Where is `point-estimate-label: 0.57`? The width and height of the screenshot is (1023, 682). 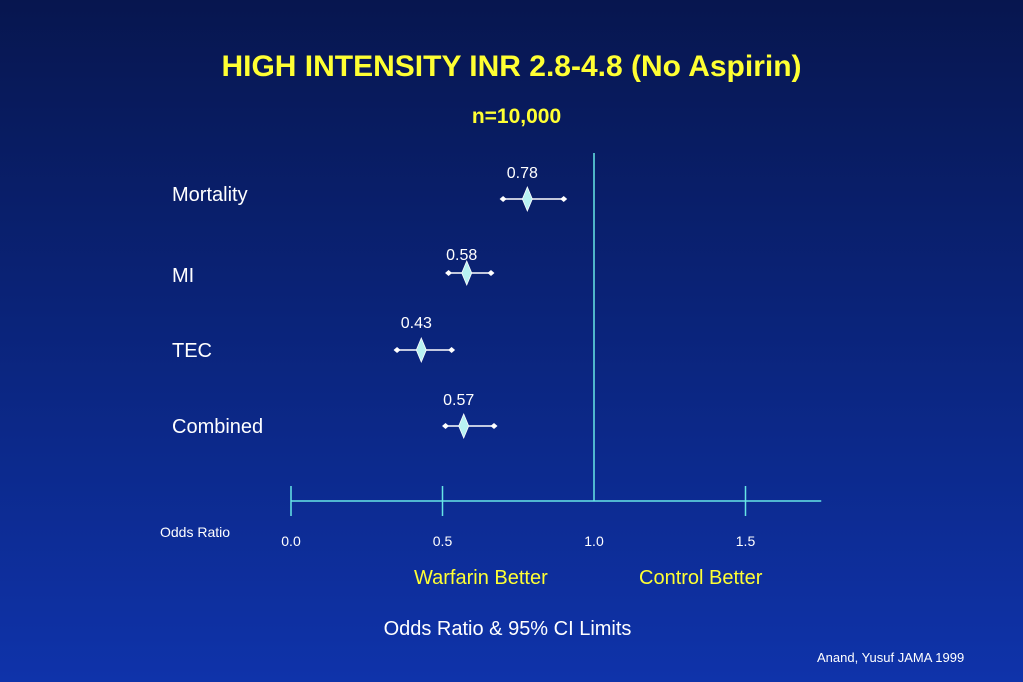
point-estimate-label: 0.57 is located at coordinates (458, 400).